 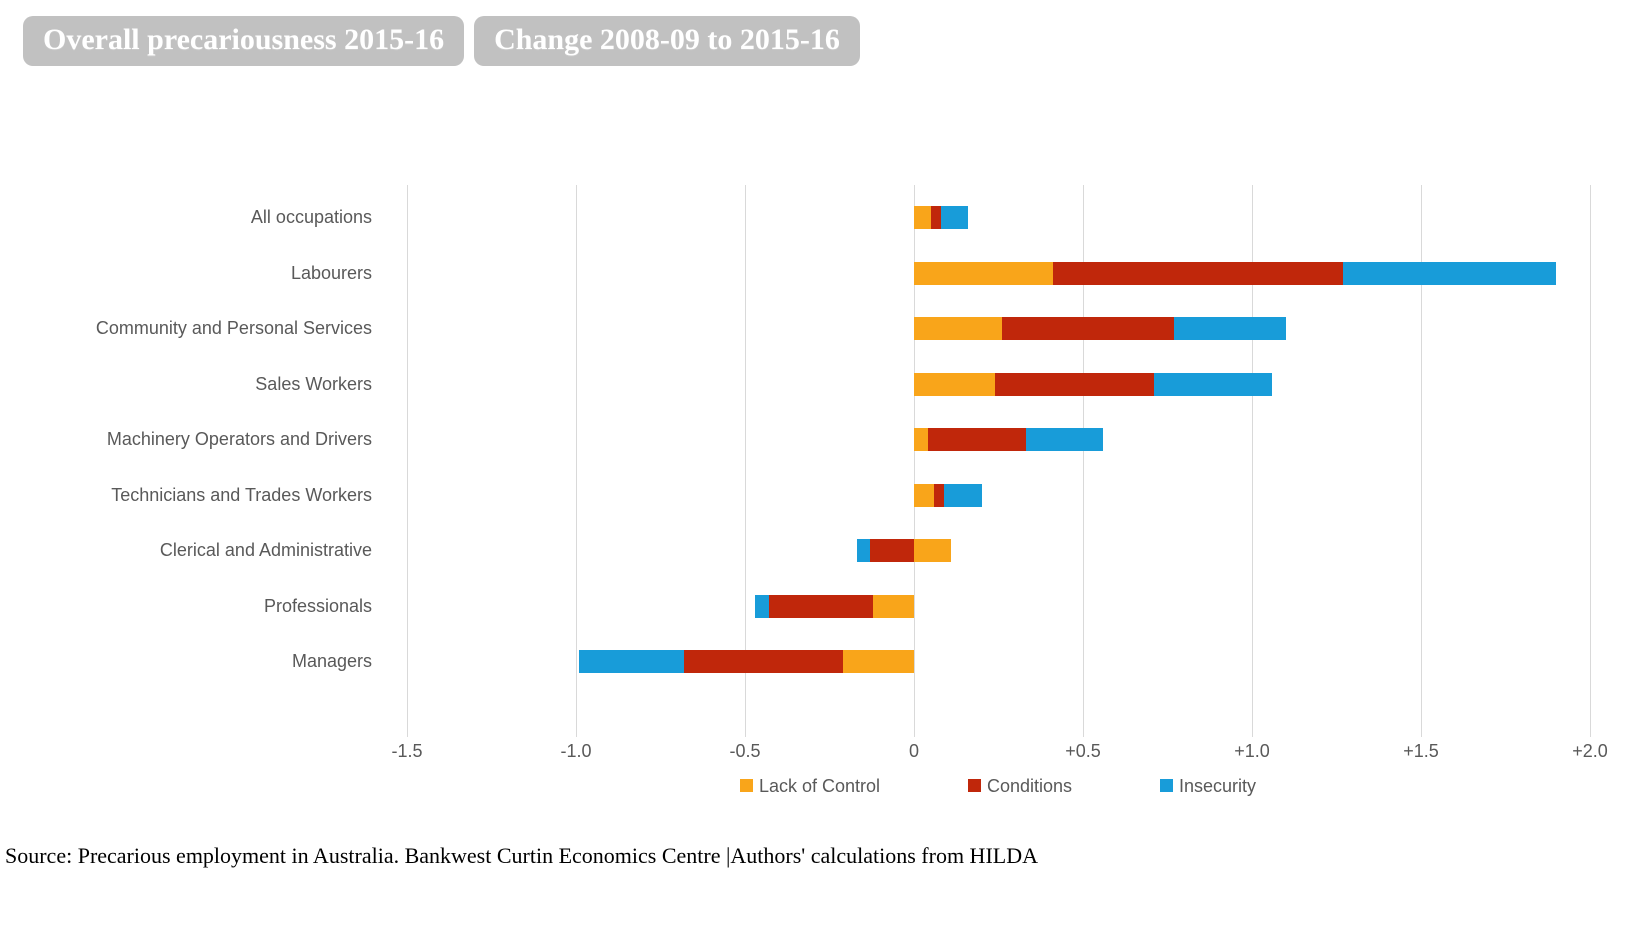 What do you see at coordinates (1421, 751) in the screenshot?
I see `x-tick-label: +1.5` at bounding box center [1421, 751].